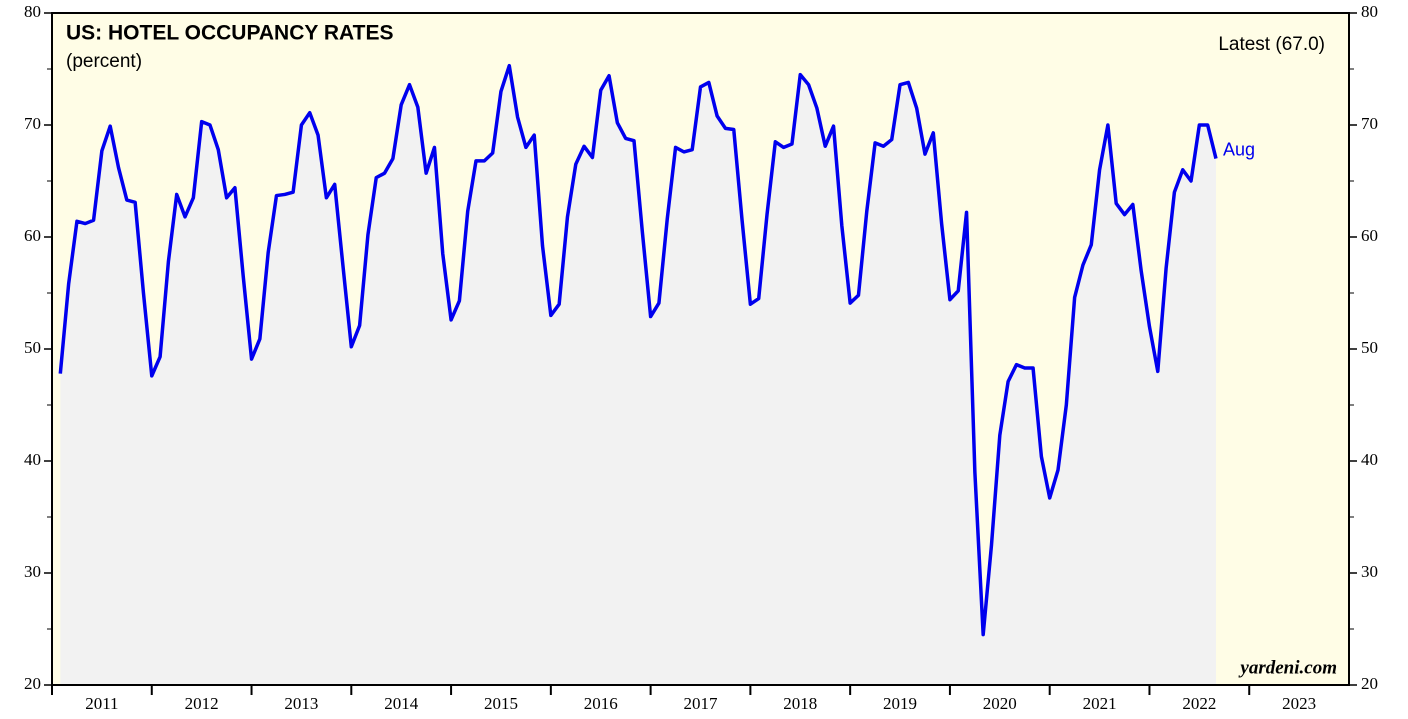 The height and width of the screenshot is (719, 1408). Describe the element at coordinates (401, 703) in the screenshot. I see `x-tick-label: 2014` at that location.